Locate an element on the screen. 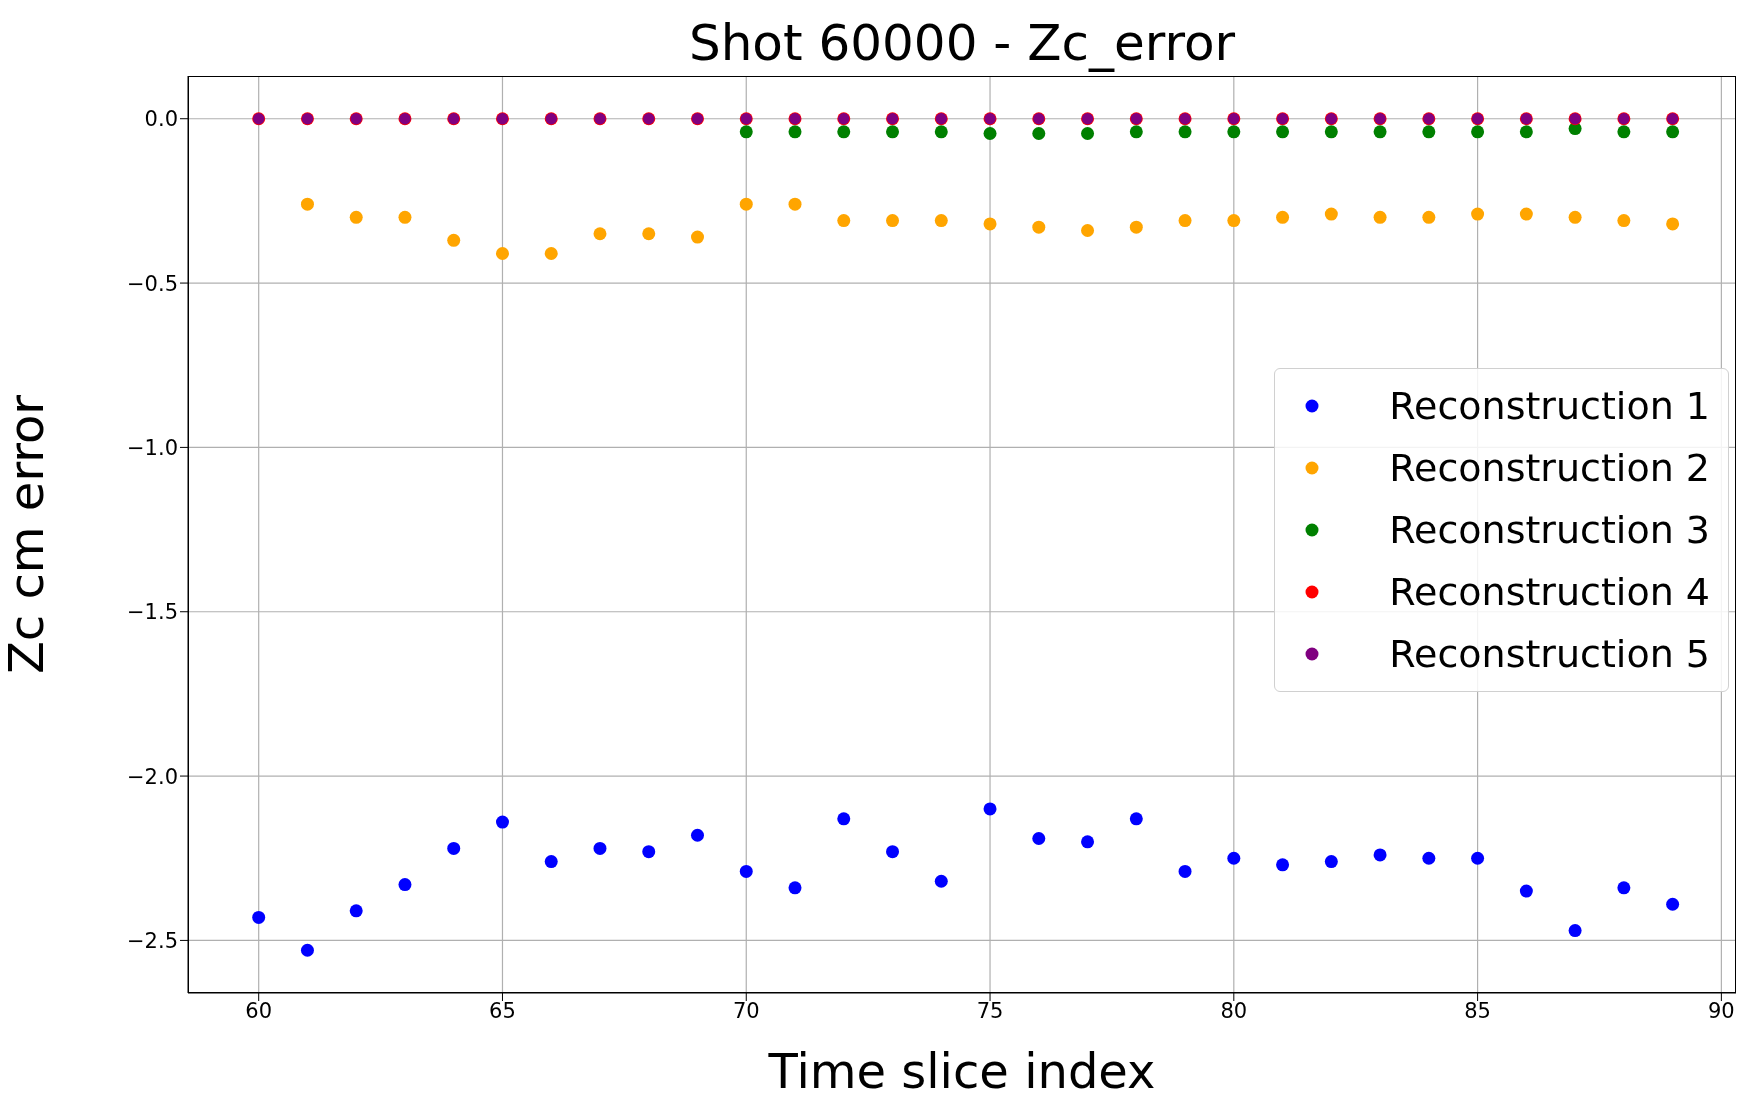 This screenshot has height=1109, width=1759. legend-label: Reconstruction 5 is located at coordinates (1549, 654).